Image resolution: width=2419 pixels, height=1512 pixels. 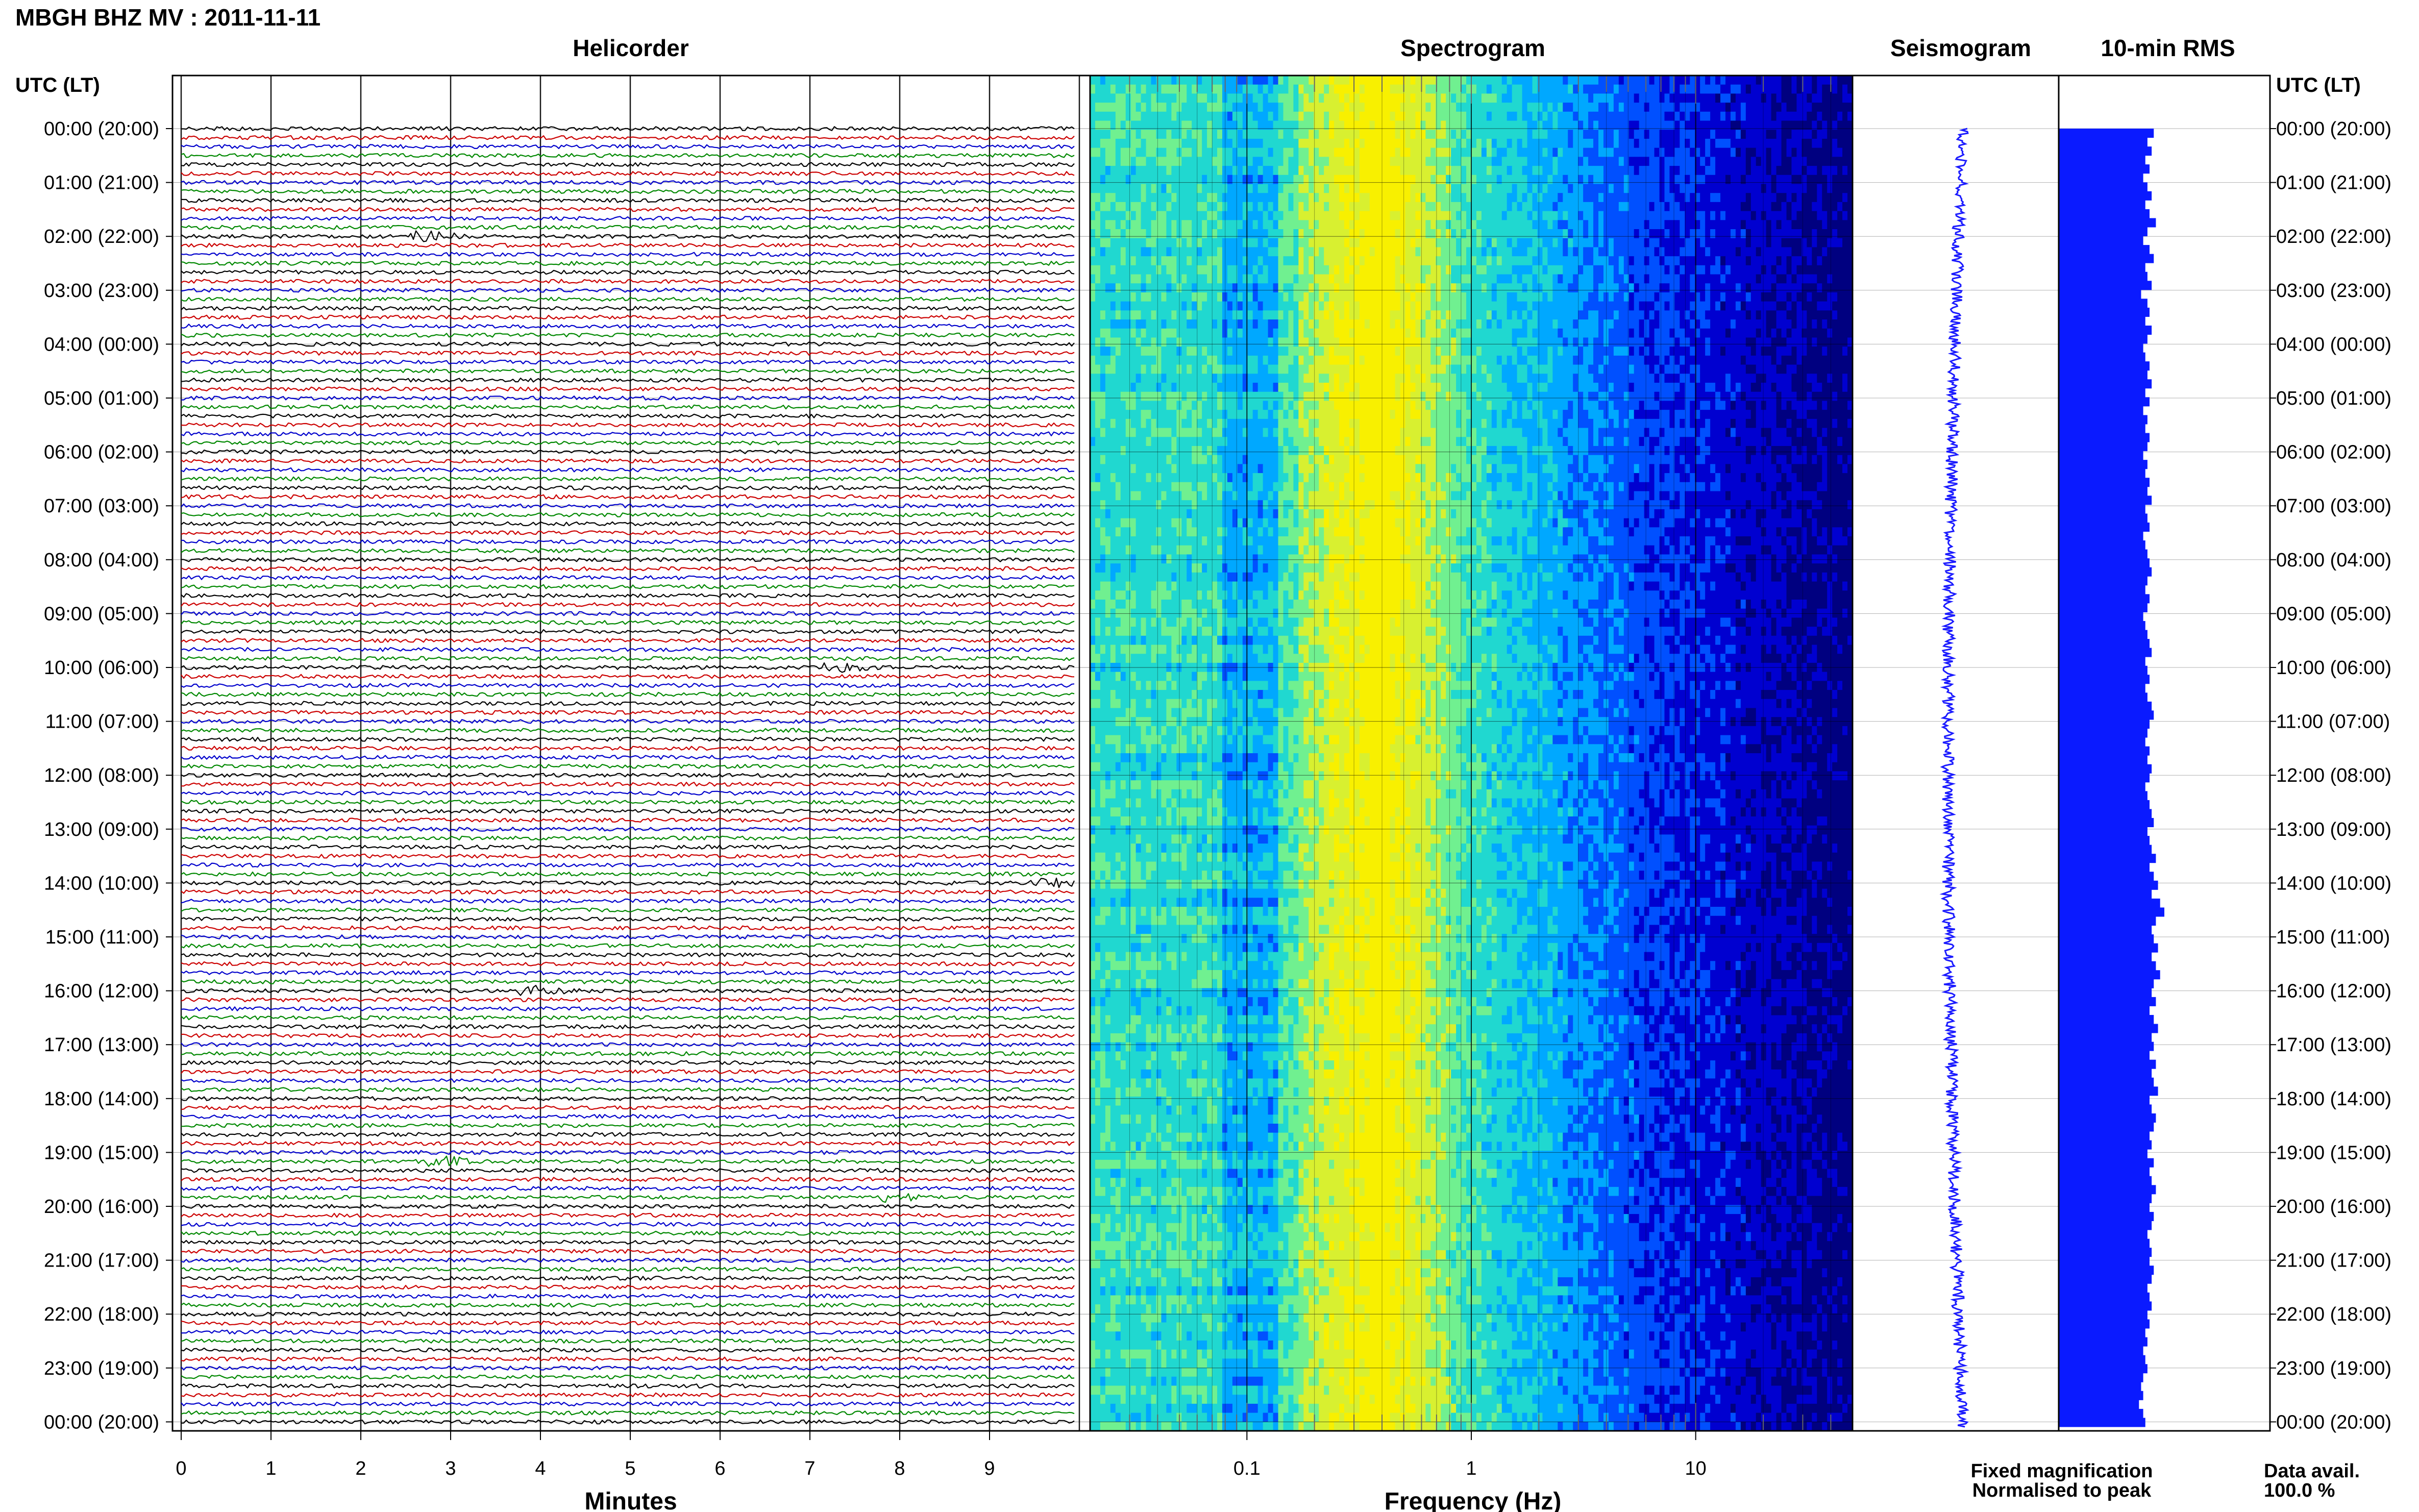 What do you see at coordinates (101, 668) in the screenshot?
I see `hour-label-left: 10:00 (06:00)` at bounding box center [101, 668].